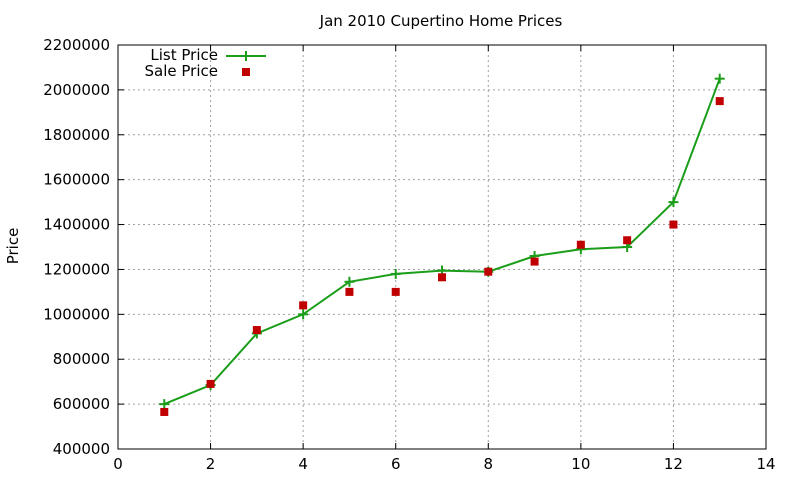  I want to click on legend-sale-price-marker, so click(246, 72).